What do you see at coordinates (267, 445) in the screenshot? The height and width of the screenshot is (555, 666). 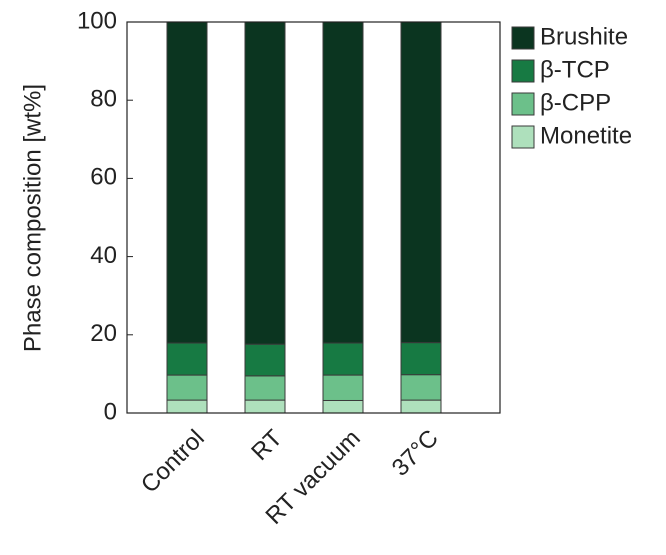 I see `x-tick-label: RT` at bounding box center [267, 445].